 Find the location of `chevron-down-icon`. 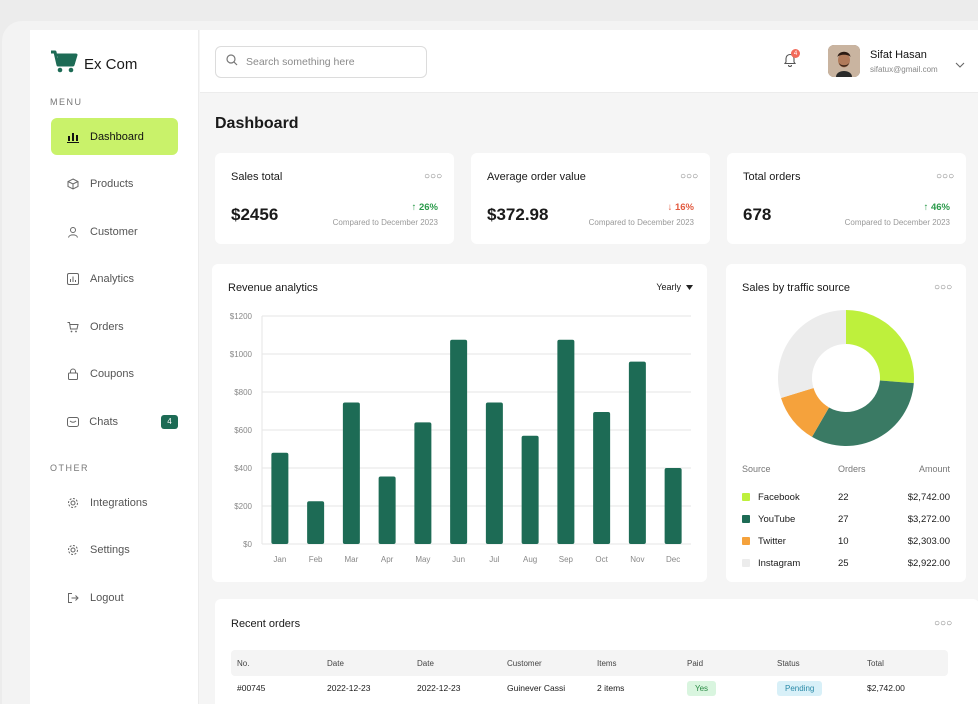

chevron-down-icon is located at coordinates (960, 65).